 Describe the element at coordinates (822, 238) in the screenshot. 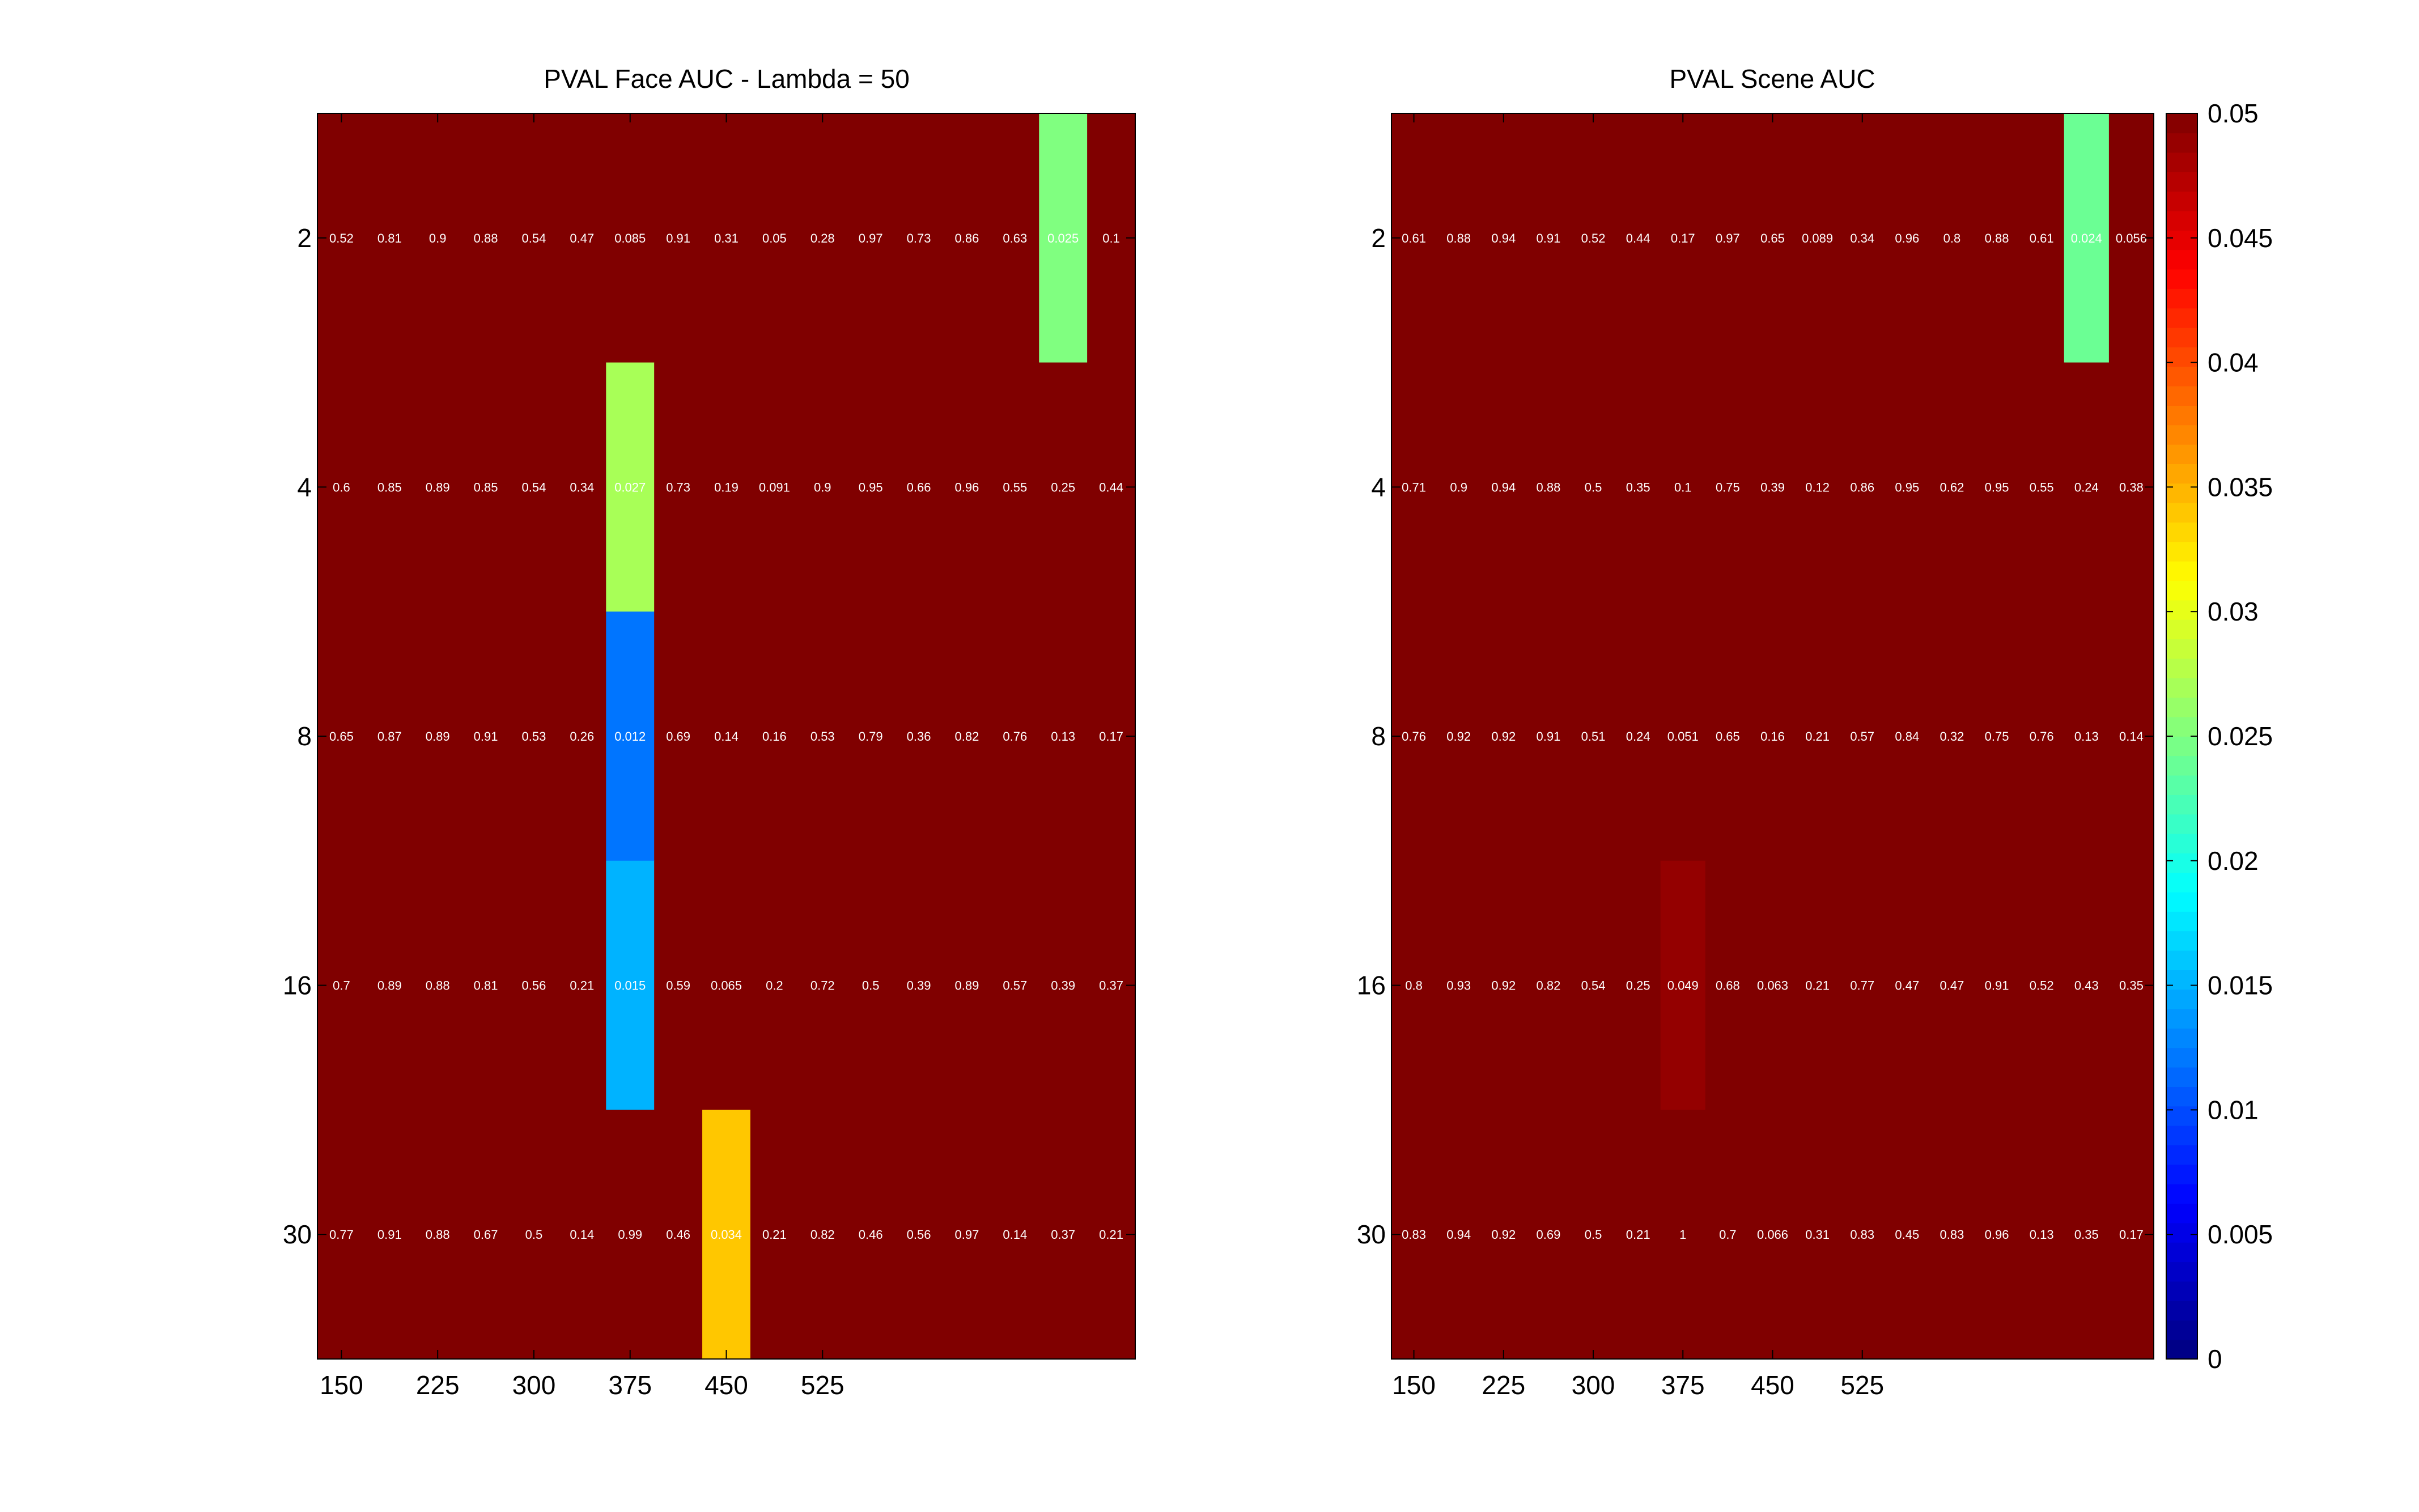

I see `cell-value-label: 0.28` at that location.